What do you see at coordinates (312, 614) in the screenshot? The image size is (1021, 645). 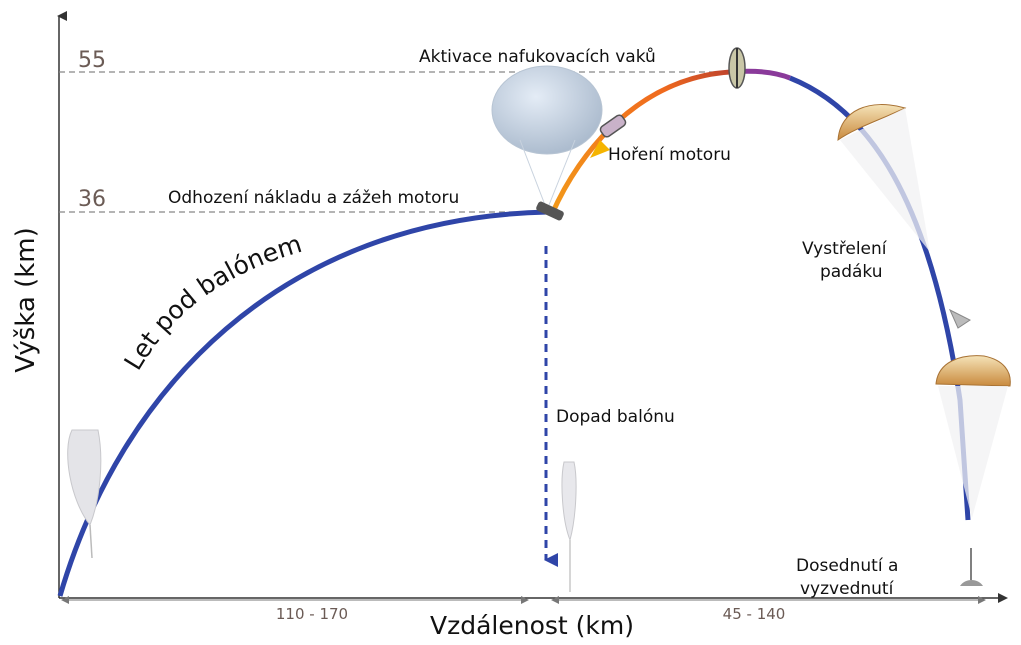 I see `distance-label-1: 110 - 170` at bounding box center [312, 614].